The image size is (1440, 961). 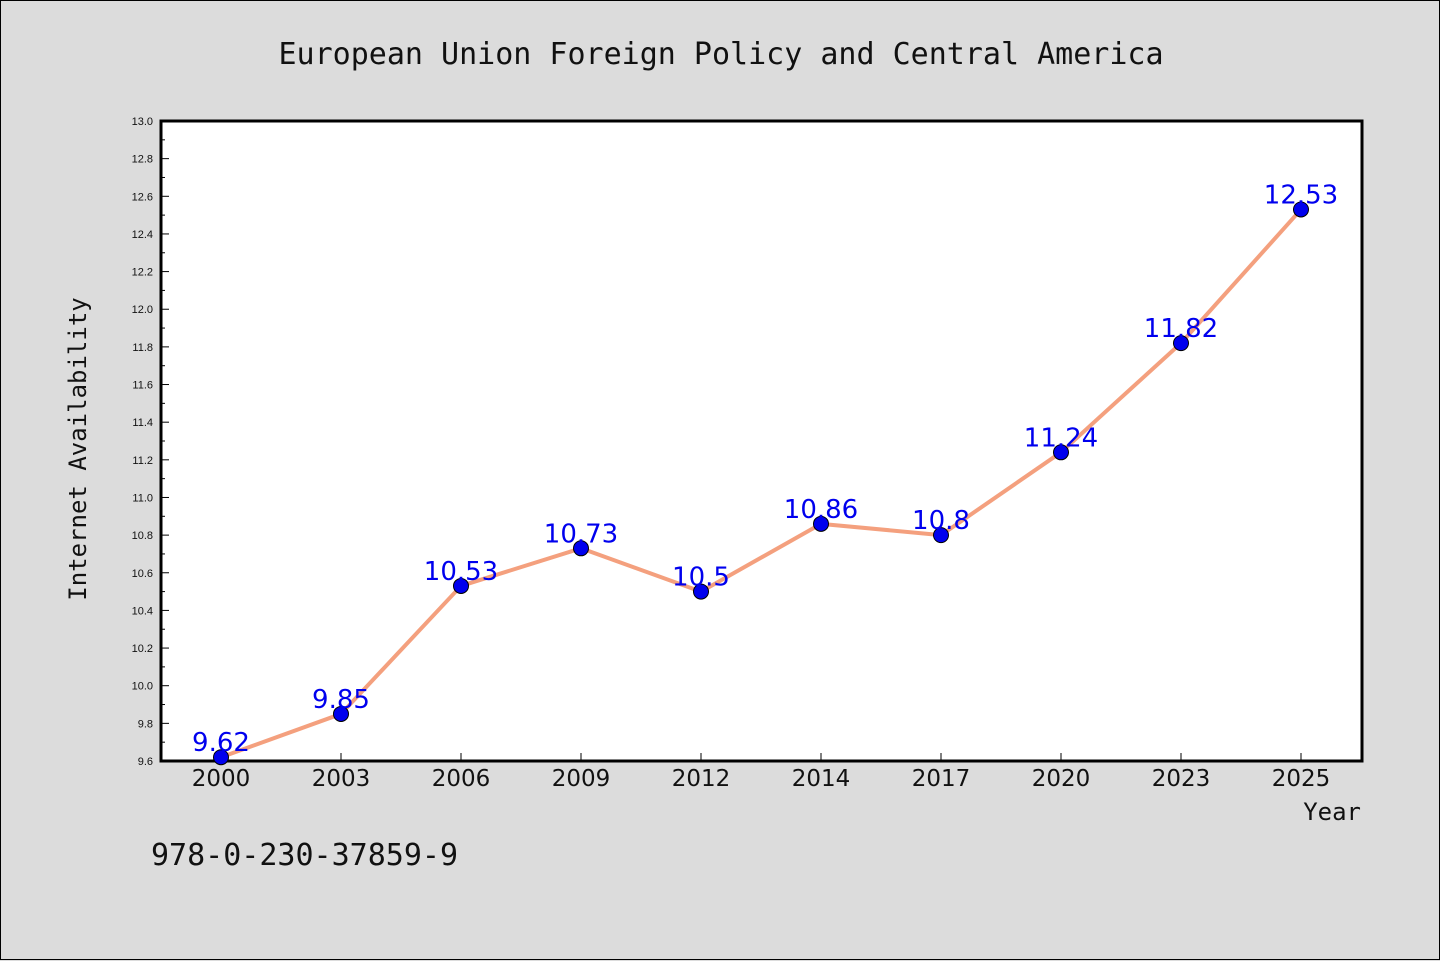 What do you see at coordinates (1301, 195) in the screenshot?
I see `data-label: 12.53` at bounding box center [1301, 195].